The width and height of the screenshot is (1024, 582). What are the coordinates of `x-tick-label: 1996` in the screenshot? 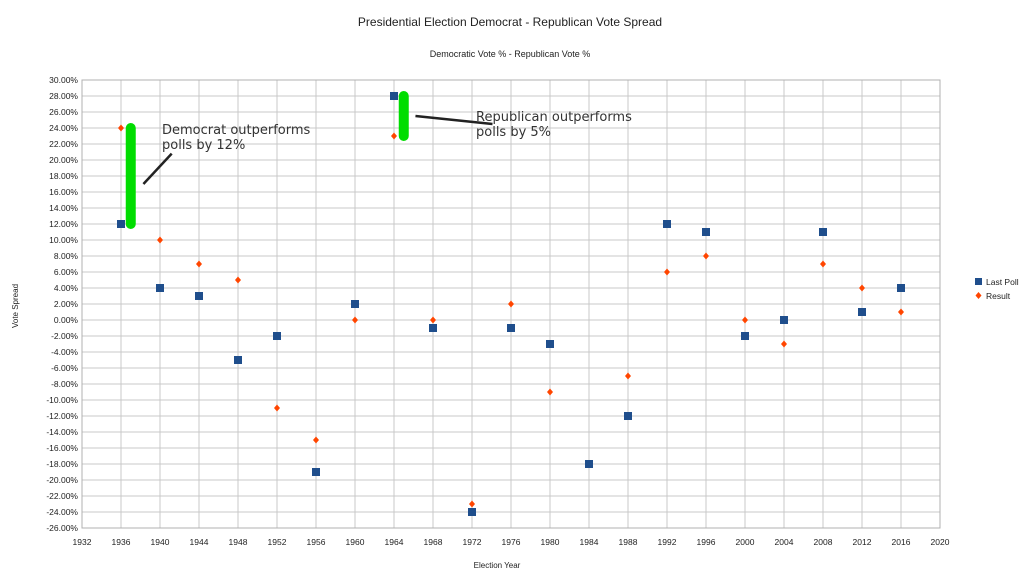 It's located at (706, 542).